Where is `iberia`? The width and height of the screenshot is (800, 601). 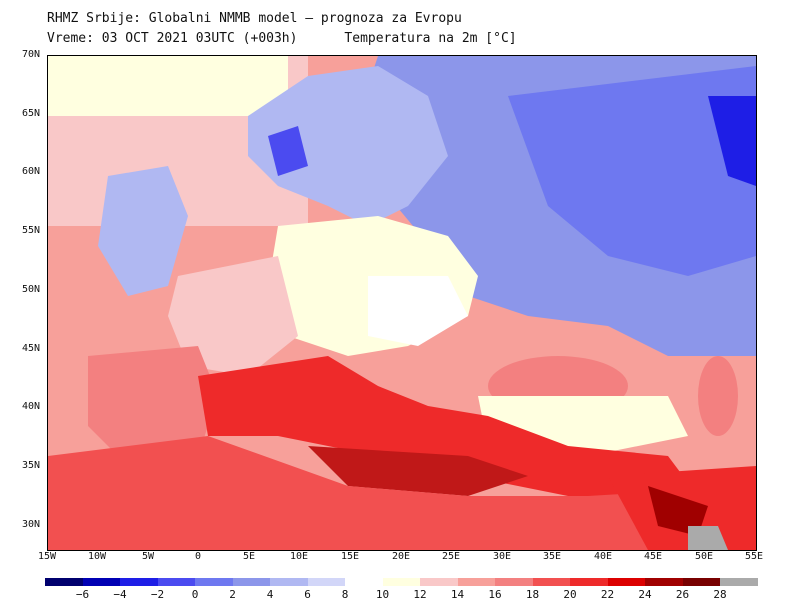
iberia is located at coordinates (153, 406).